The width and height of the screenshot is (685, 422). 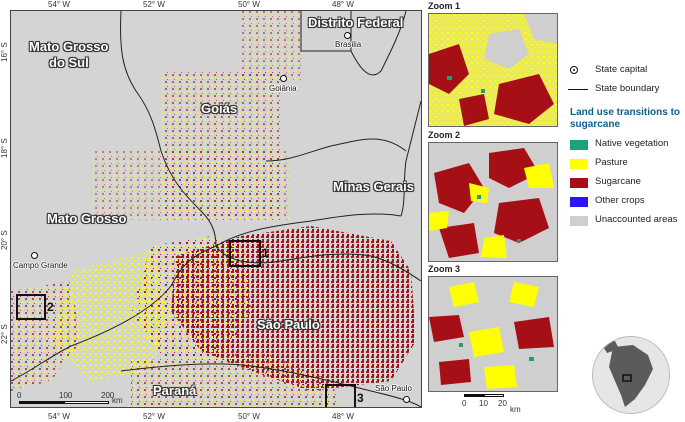 I want to click on scale-bar: 0 100 200 km, so click(x=72, y=398).